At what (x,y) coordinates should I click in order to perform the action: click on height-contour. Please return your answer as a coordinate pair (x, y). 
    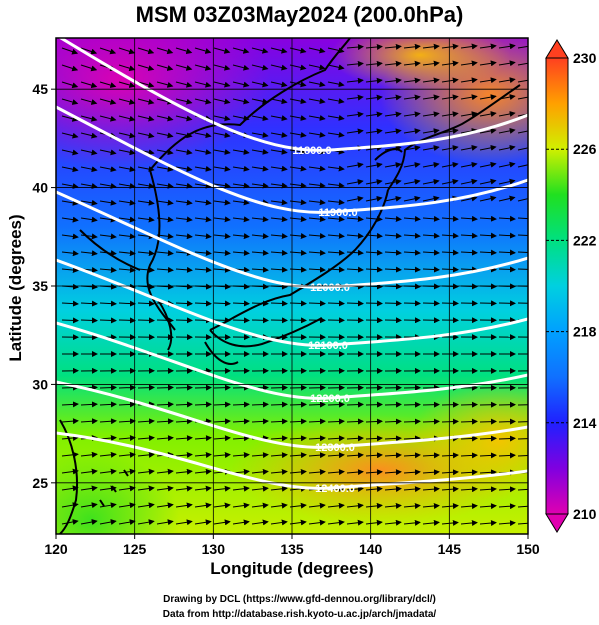
    Looking at the image, I should click on (292, 159).